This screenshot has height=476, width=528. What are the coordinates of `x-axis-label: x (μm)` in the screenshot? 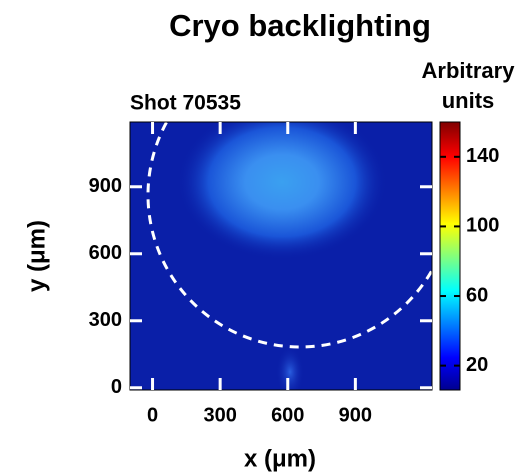 It's located at (280, 458).